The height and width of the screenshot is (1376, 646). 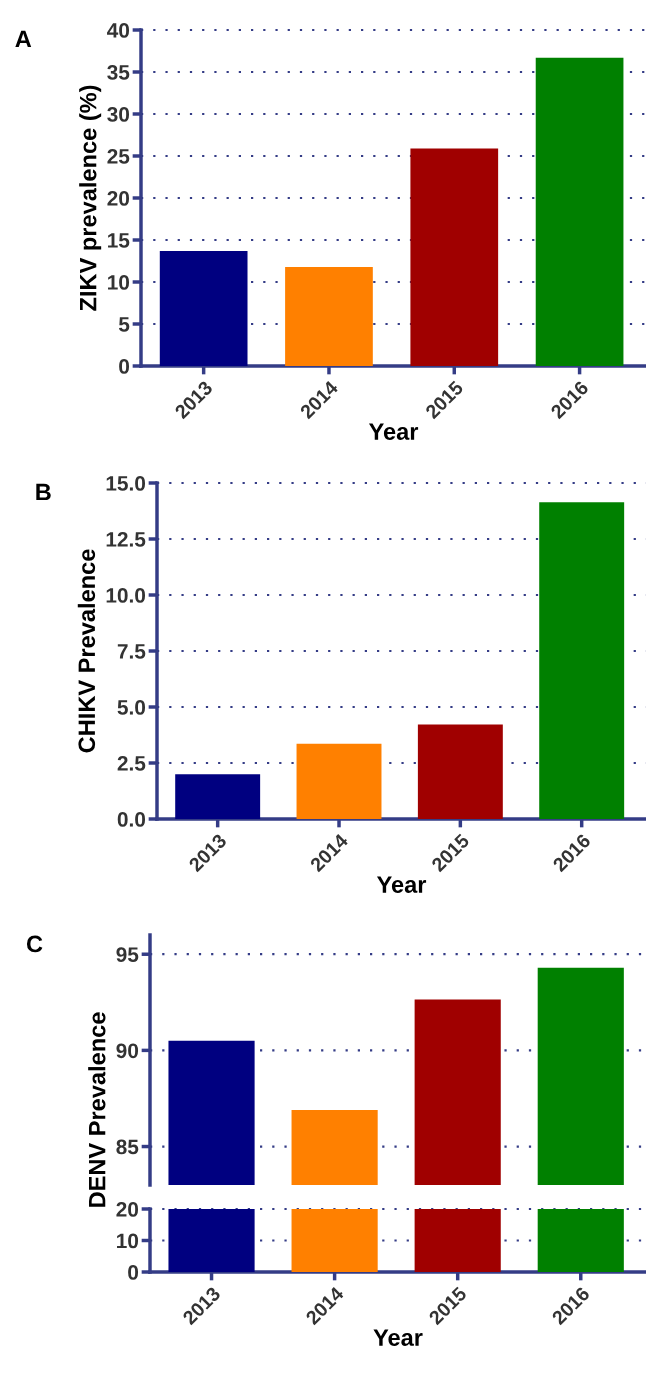 I want to click on y-tick-label: 2.5, so click(x=131, y=763).